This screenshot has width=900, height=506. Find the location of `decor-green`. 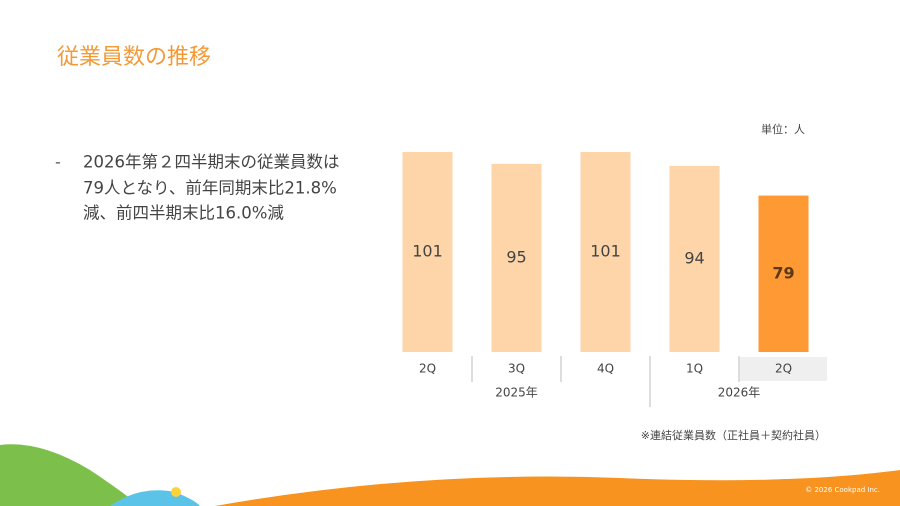

decor-green is located at coordinates (70, 475).